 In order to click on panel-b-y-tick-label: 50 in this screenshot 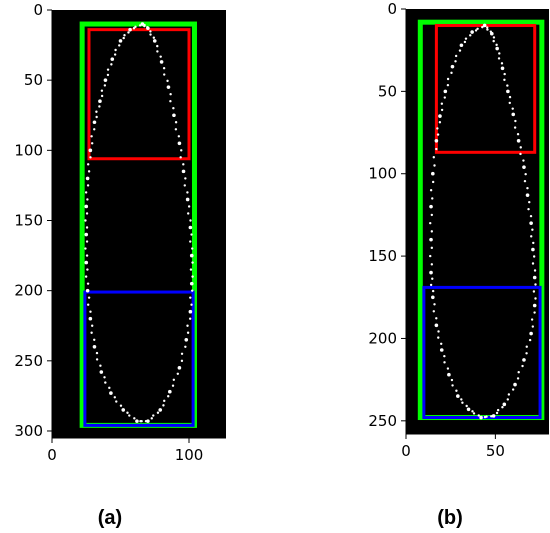, I will do `click(387, 91)`.